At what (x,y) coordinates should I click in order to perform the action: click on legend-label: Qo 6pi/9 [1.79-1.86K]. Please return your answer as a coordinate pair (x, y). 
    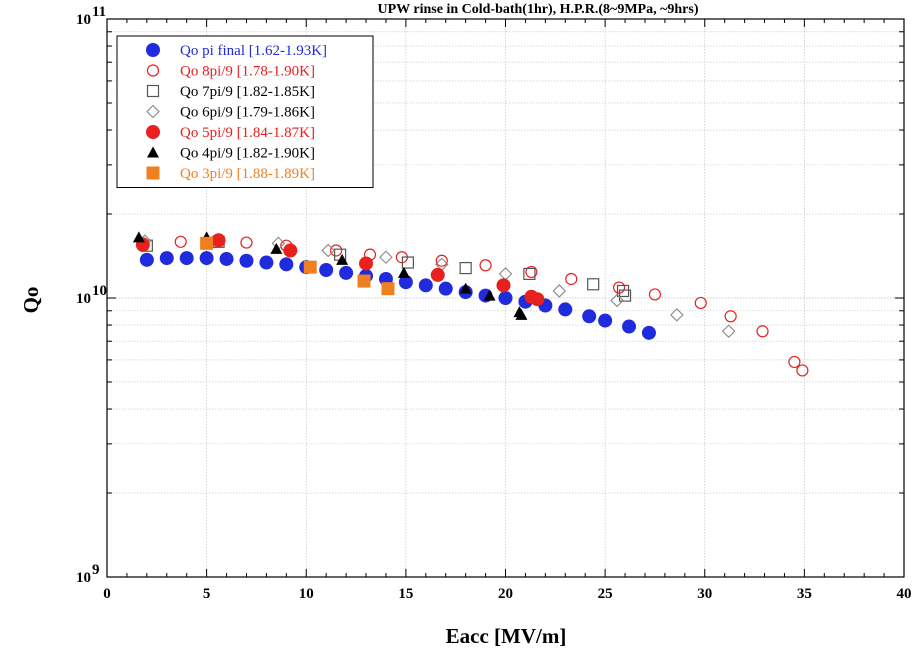
    Looking at the image, I should click on (247, 113).